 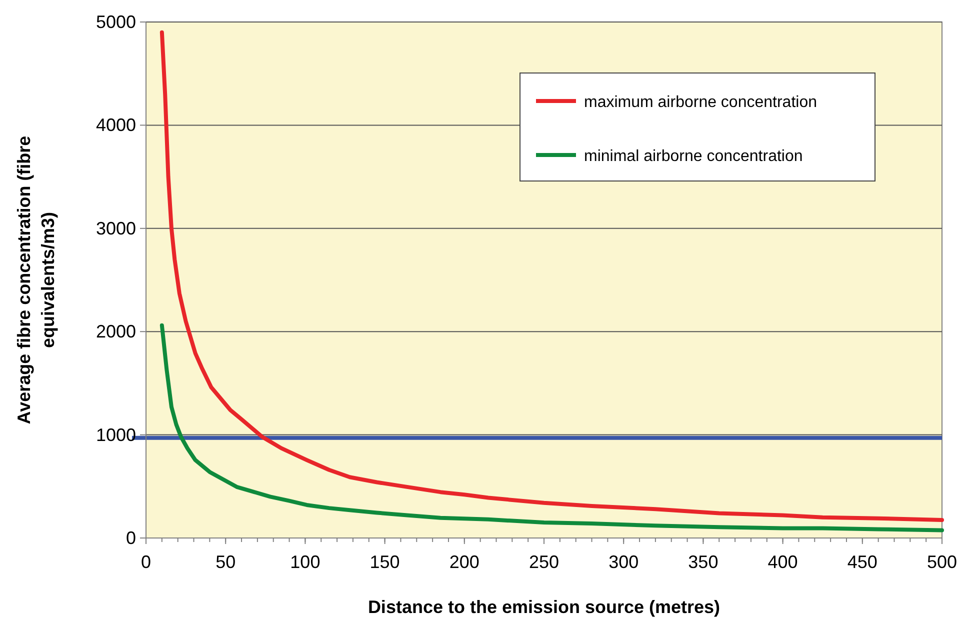 I want to click on x-tick-label: 0, so click(x=146, y=562).